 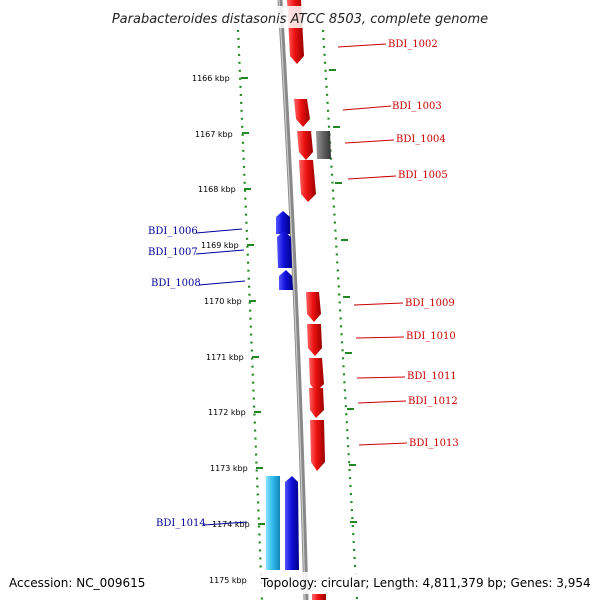 I want to click on inner-dotted-track, so click(x=250, y=314).